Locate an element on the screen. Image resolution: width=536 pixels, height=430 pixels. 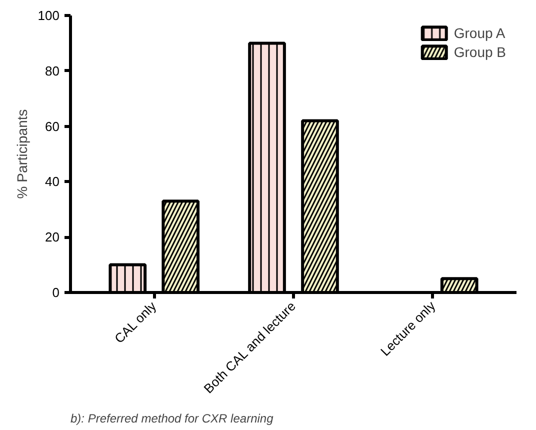
x-tick-label: CAL only is located at coordinates (136, 322).